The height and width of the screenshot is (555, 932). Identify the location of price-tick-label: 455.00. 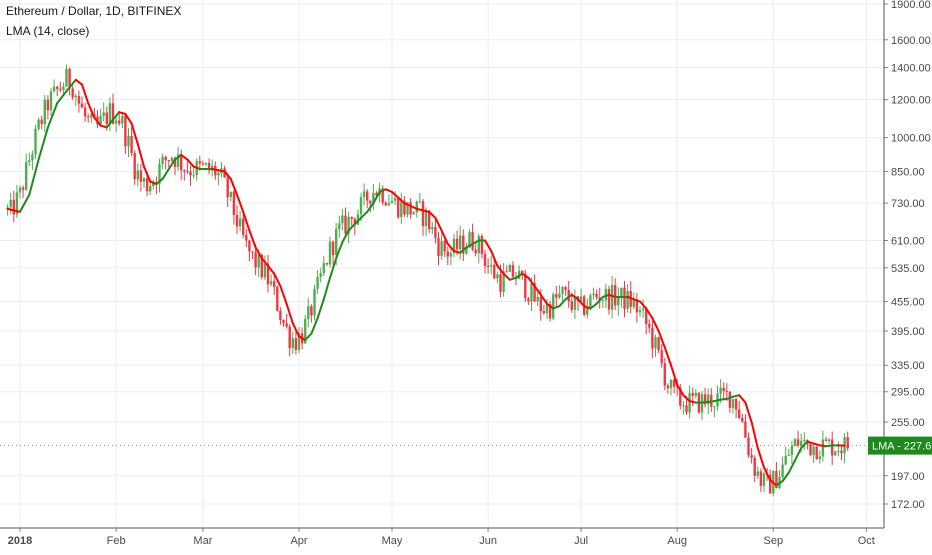
(908, 303).